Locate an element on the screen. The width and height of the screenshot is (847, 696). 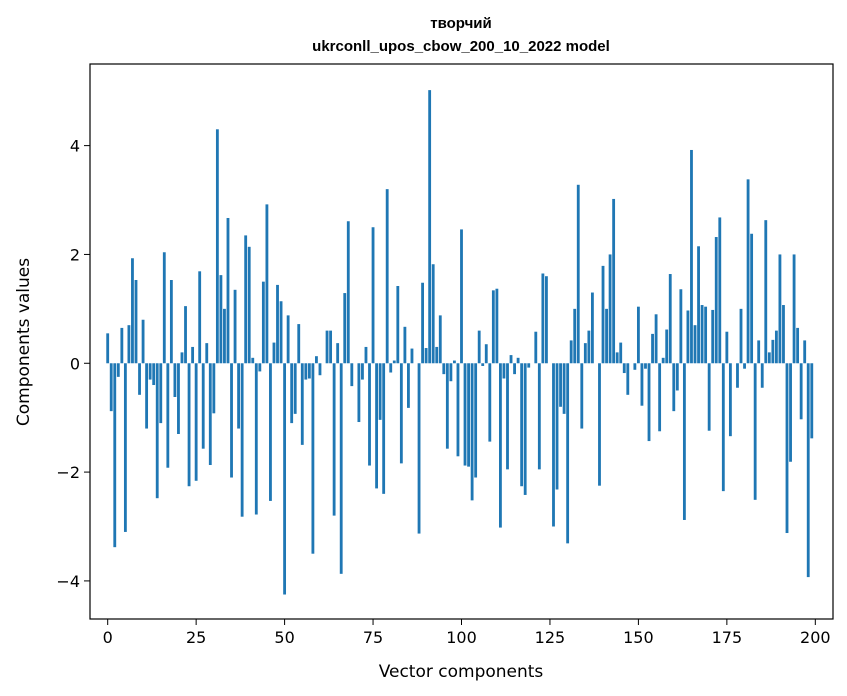
y-axis-ticks: −4 −2 0 2 4 is located at coordinates (73, 364).